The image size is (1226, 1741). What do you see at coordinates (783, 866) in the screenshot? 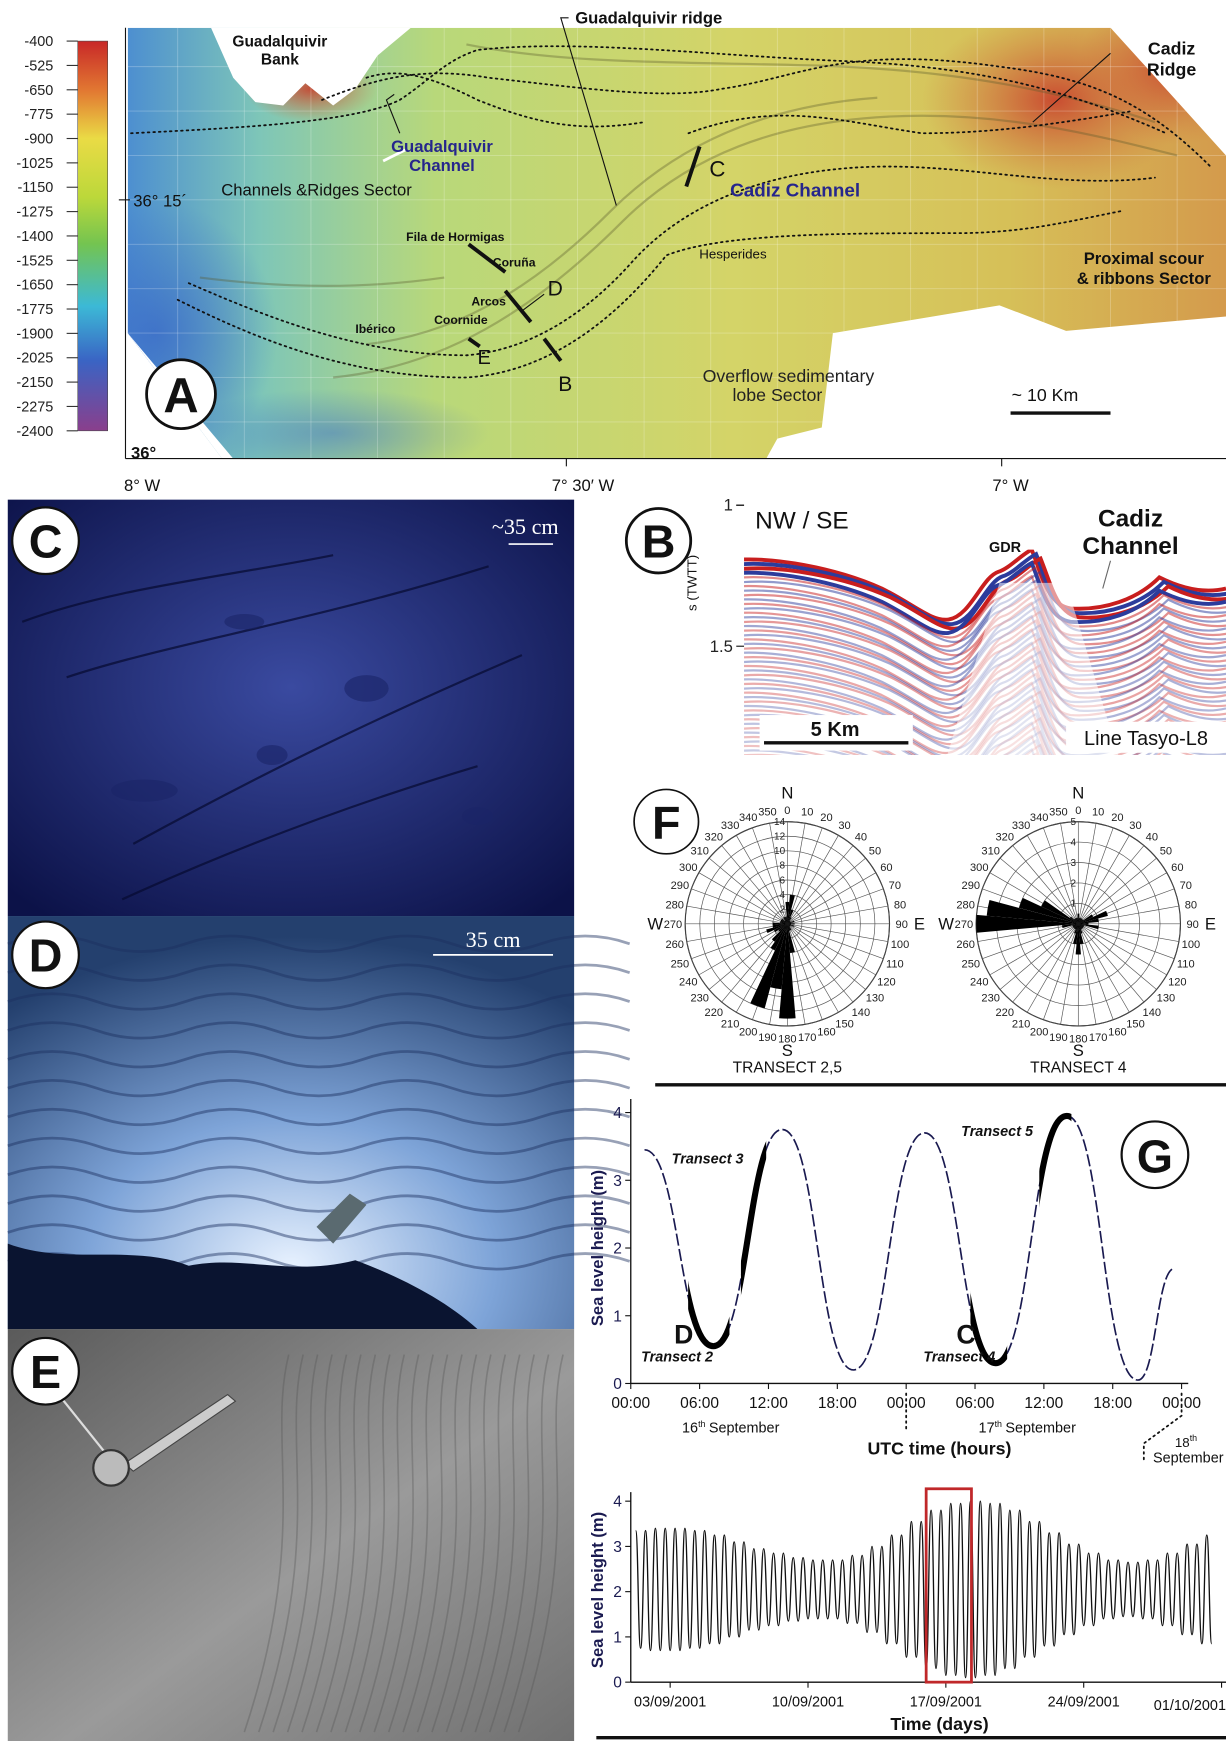
I see `rose-rtick-label: 8` at bounding box center [783, 866].